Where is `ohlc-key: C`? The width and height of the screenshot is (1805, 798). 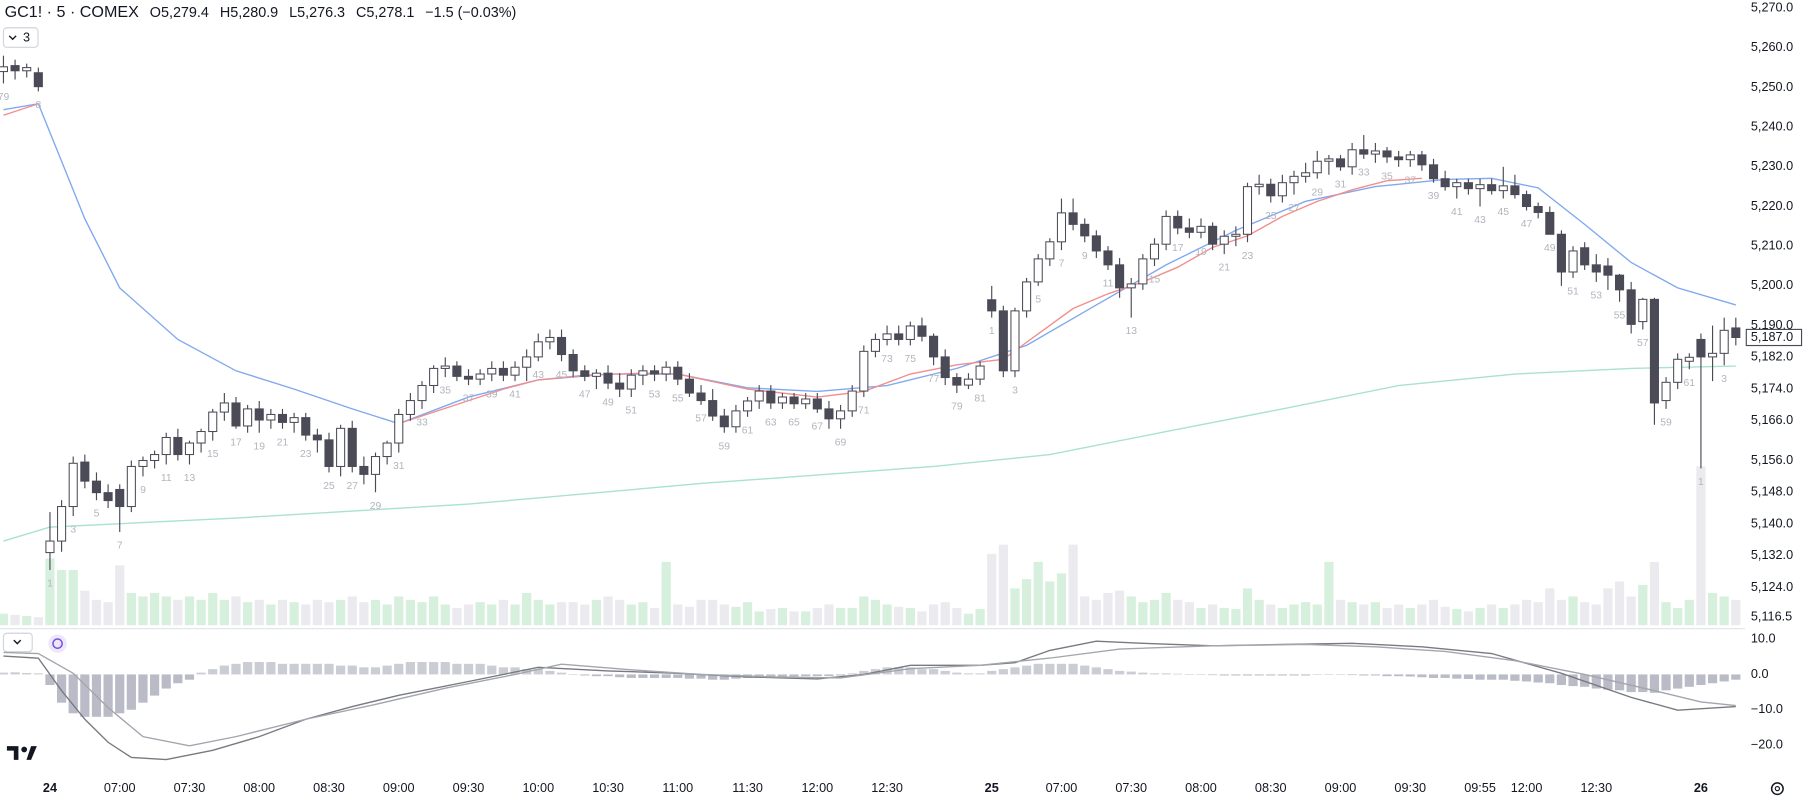
ohlc-key: C is located at coordinates (361, 13).